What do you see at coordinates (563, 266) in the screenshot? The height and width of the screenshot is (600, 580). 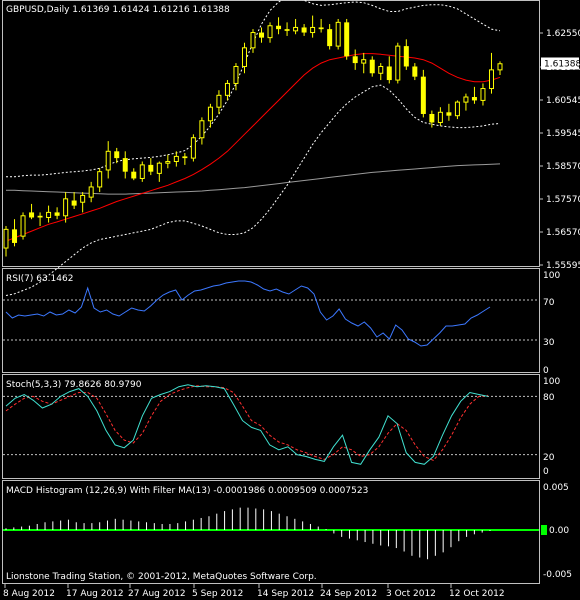 I see `price-tick-label: 1.55595` at bounding box center [563, 266].